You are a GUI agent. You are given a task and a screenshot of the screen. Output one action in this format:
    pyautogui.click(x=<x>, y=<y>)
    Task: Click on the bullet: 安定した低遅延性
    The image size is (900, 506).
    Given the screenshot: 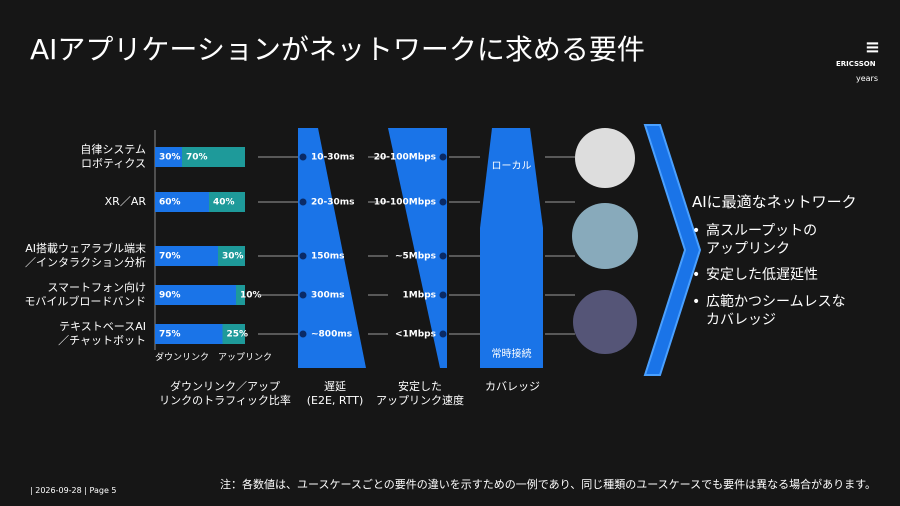 What is the action you would take?
    pyautogui.click(x=762, y=275)
    